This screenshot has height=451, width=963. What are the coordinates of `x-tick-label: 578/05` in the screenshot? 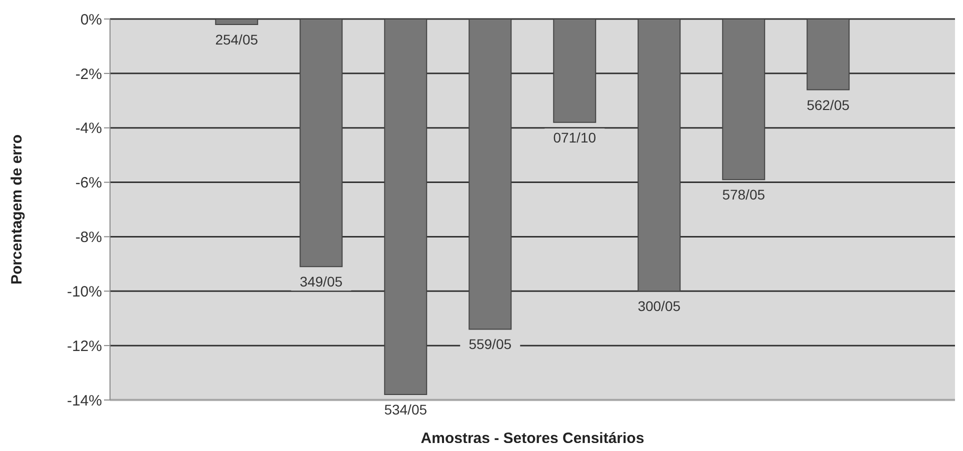 It's located at (744, 194).